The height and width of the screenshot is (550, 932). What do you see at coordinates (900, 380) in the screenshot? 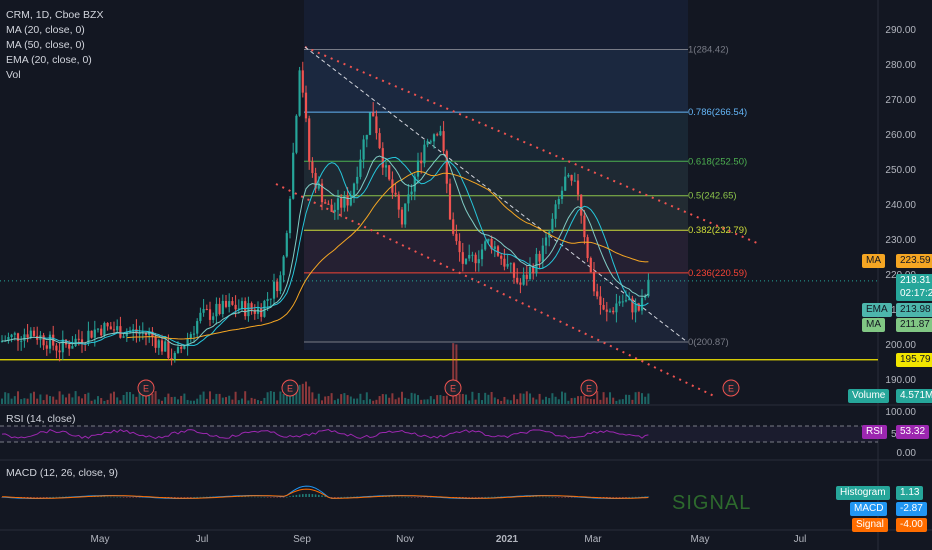
I see `price-tick-label: 190.00` at bounding box center [900, 380].